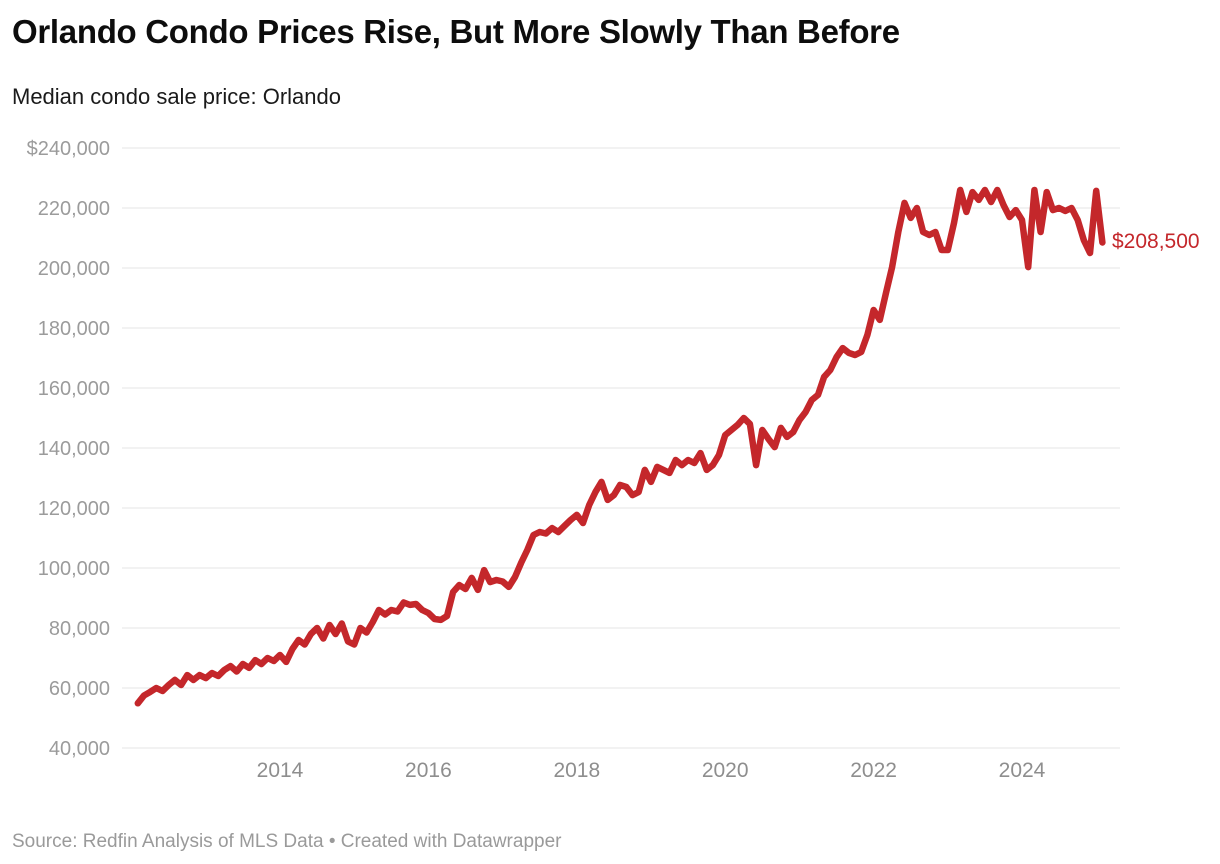 The image size is (1220, 864). I want to click on end-value-label: $208,500, so click(1156, 241).